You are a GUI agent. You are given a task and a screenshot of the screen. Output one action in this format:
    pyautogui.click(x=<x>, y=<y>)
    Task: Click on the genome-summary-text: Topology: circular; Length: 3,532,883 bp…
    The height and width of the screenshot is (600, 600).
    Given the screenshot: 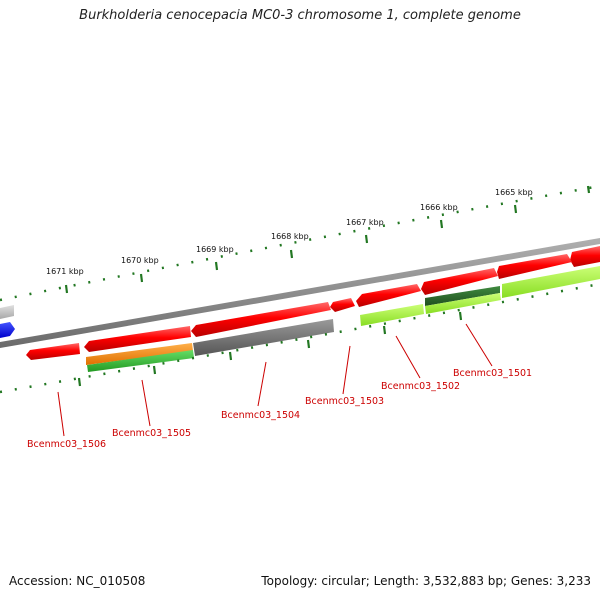 What is the action you would take?
    pyautogui.click(x=426, y=581)
    